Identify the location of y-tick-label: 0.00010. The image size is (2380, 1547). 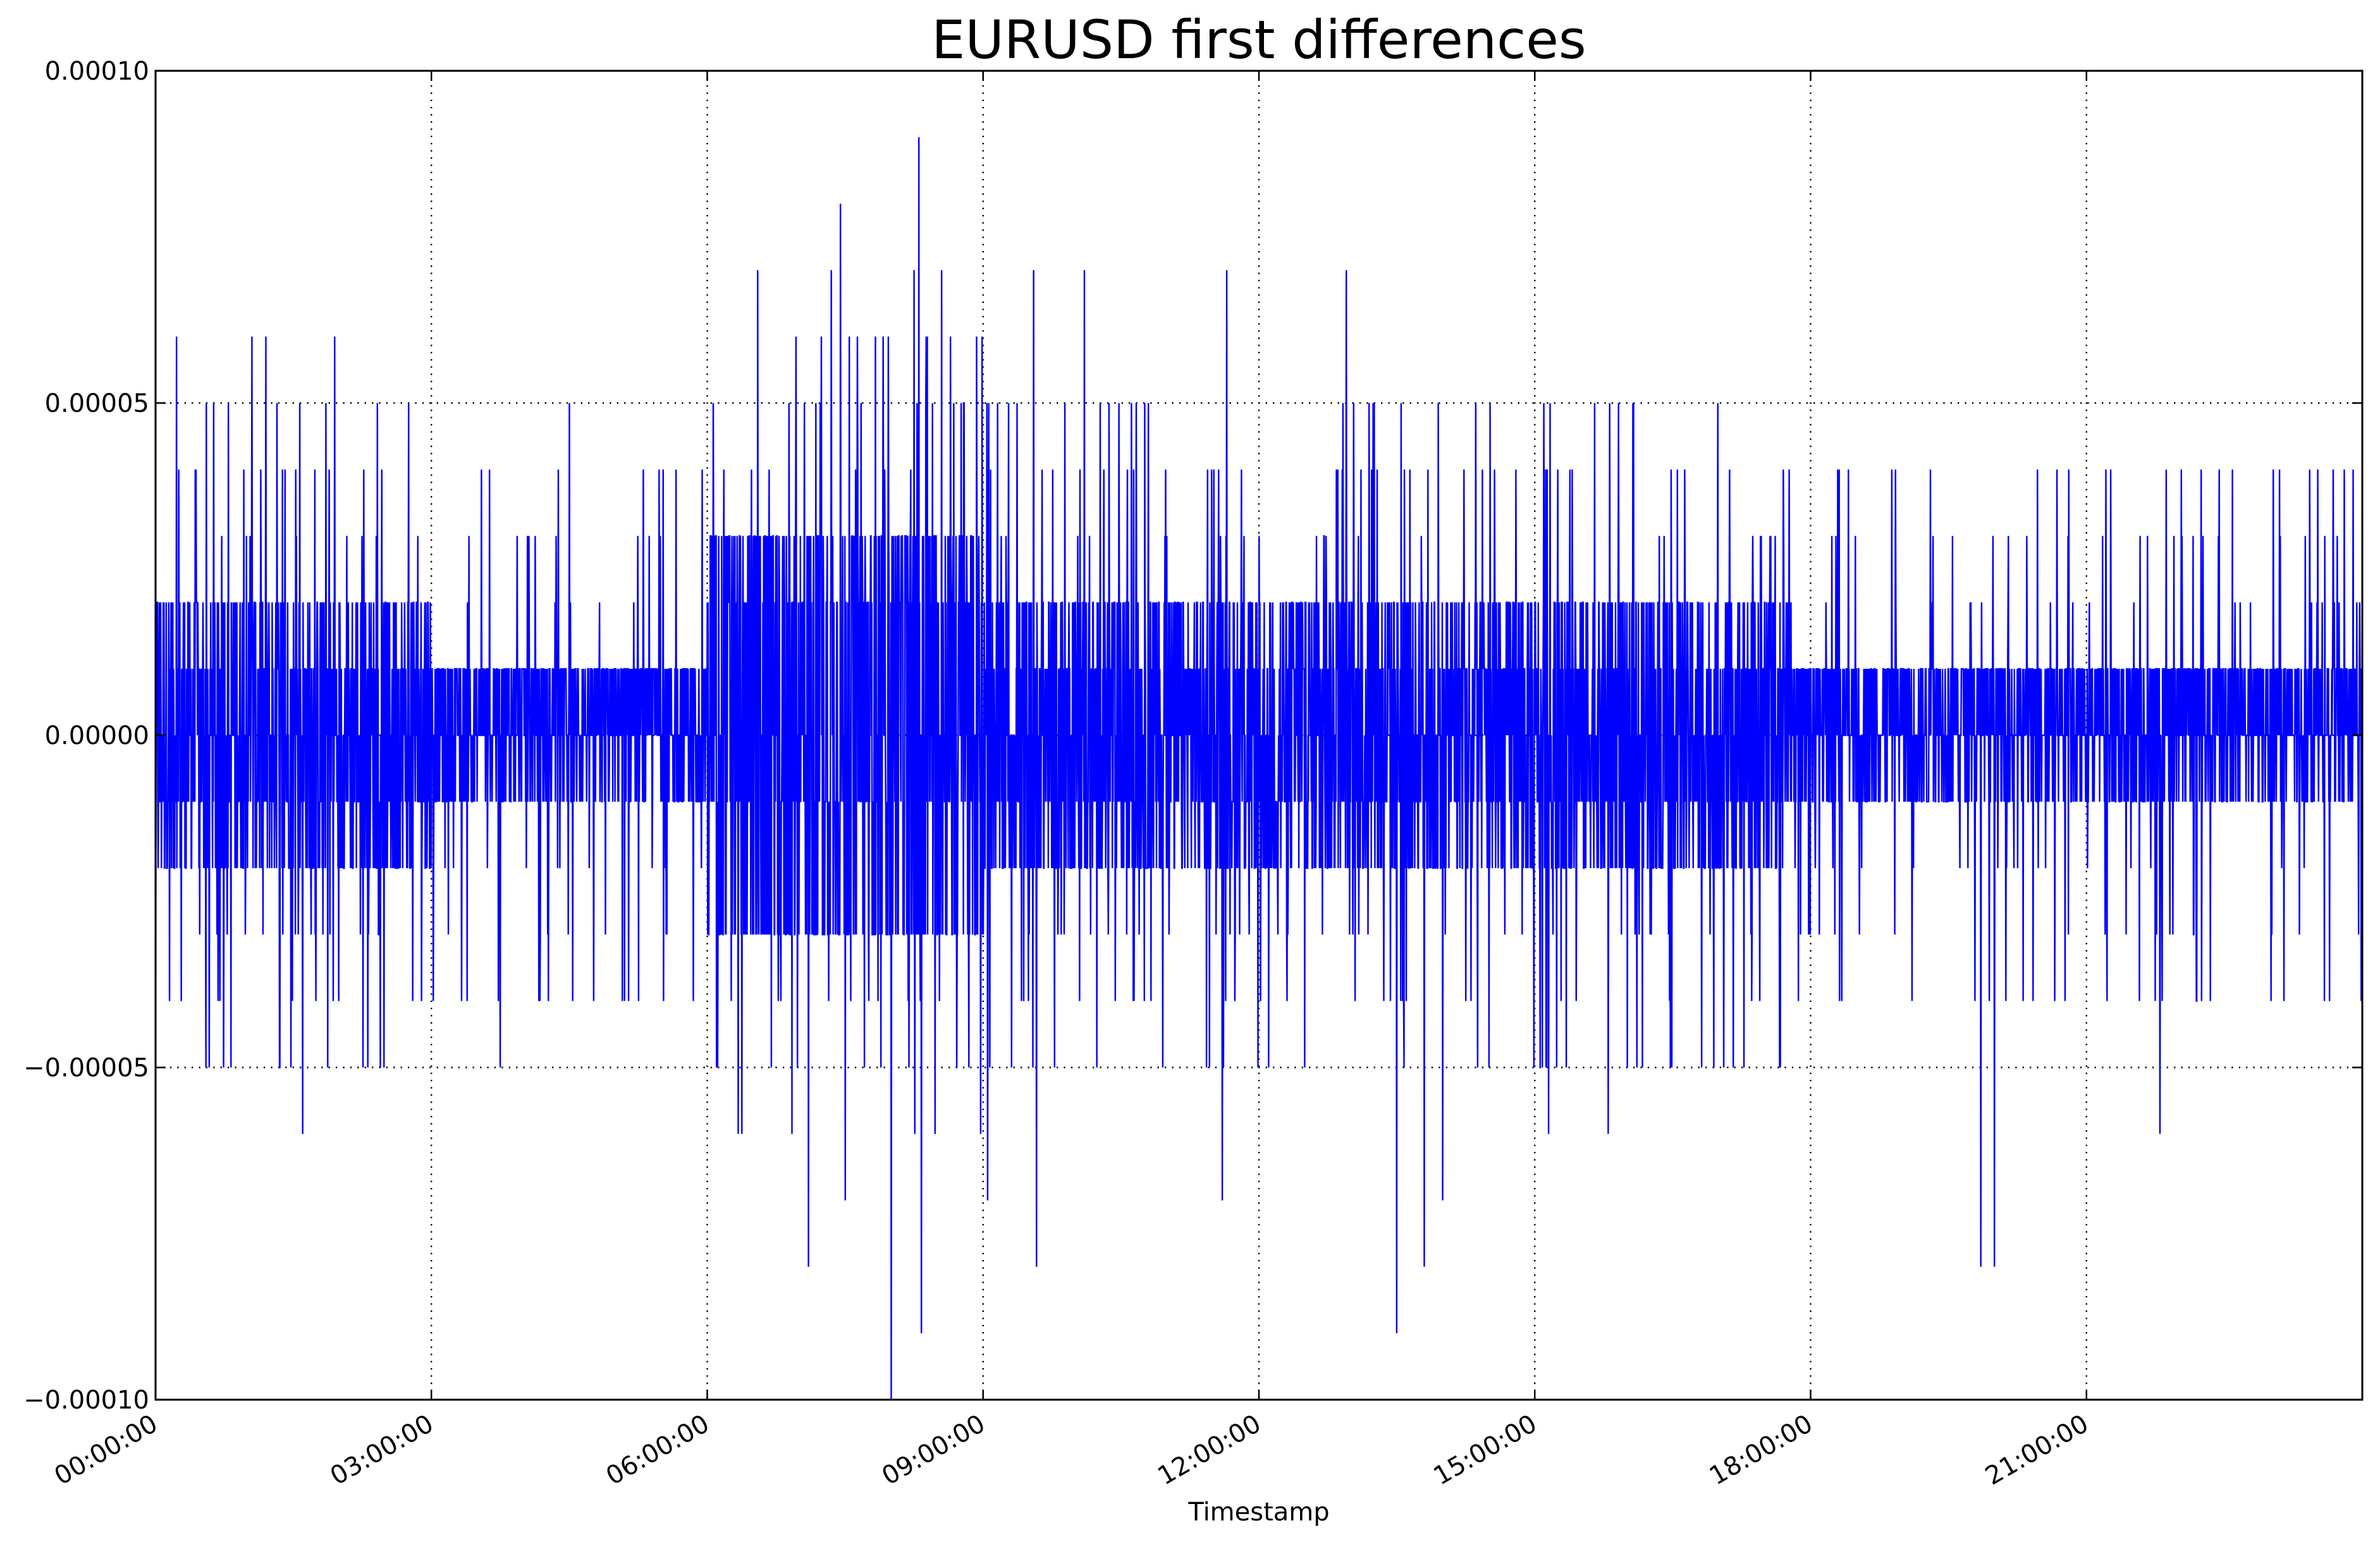
(97, 71).